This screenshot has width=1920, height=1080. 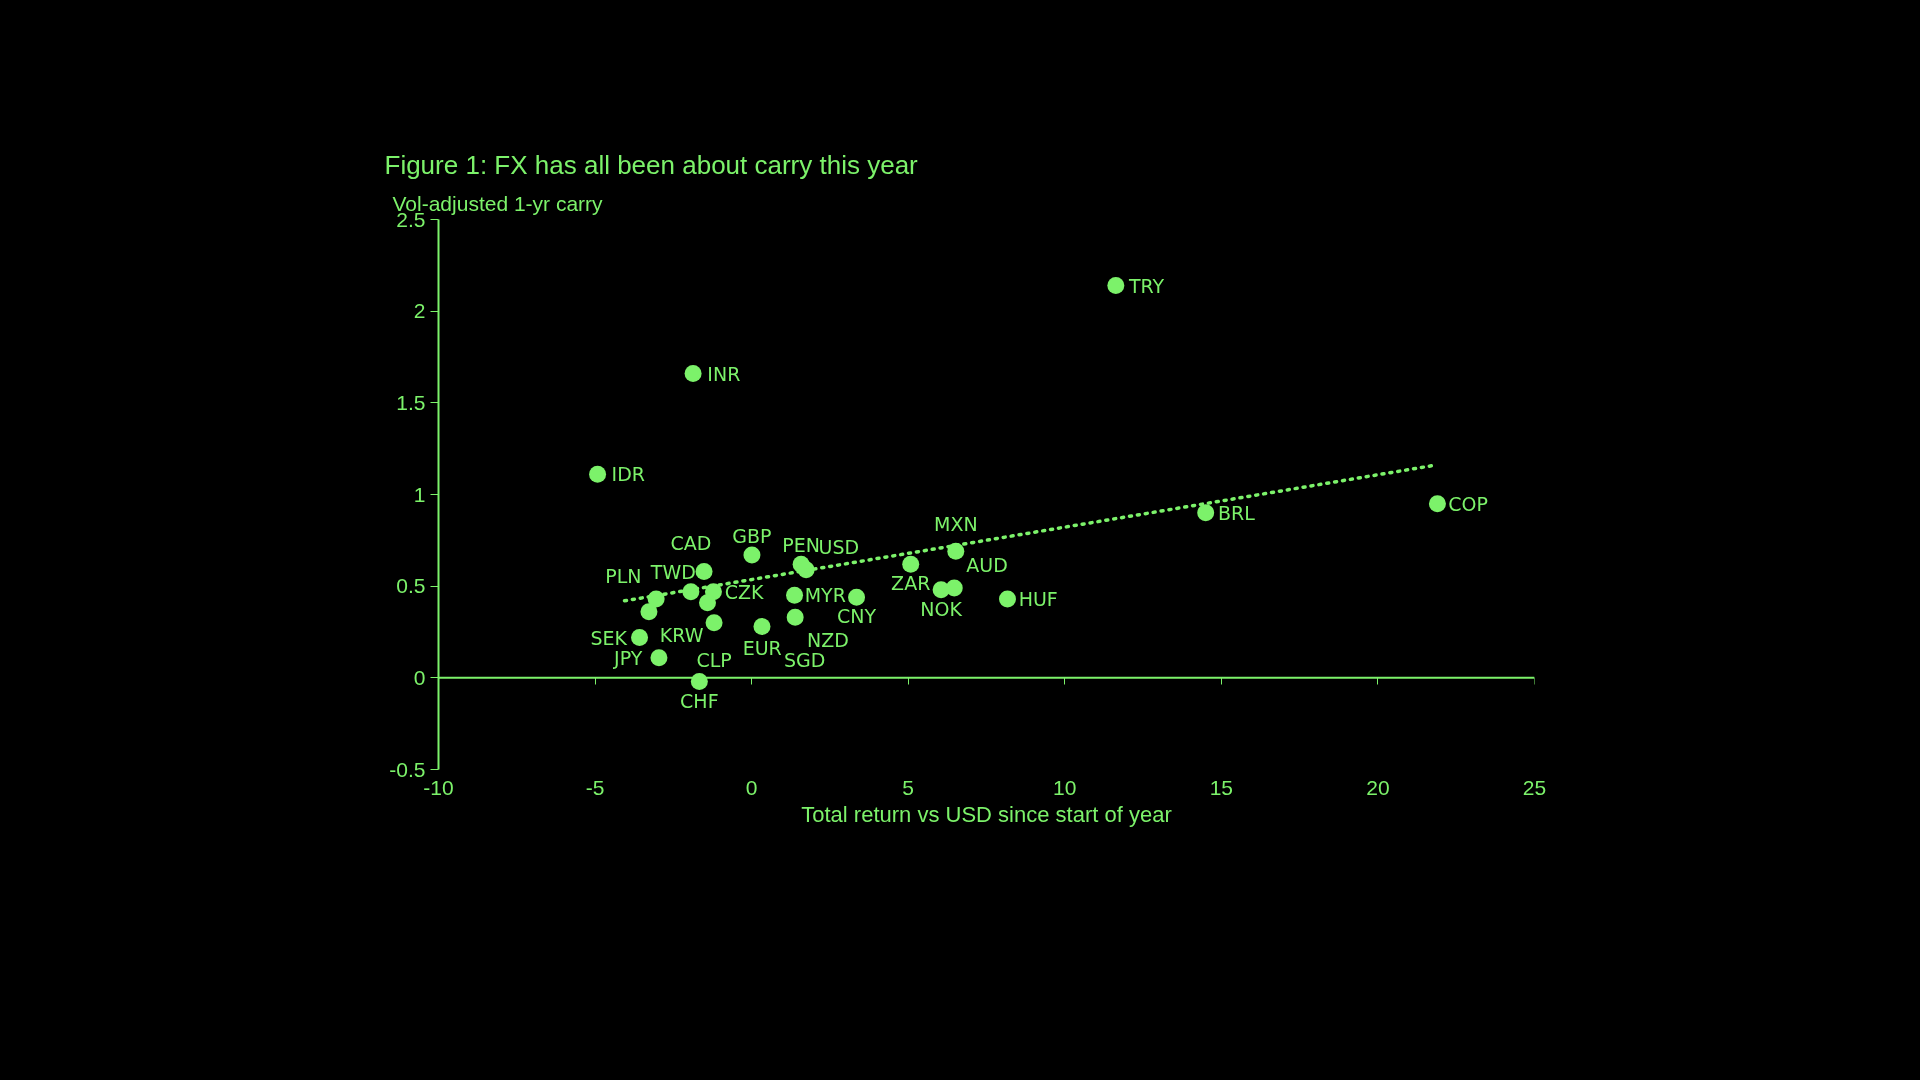 I want to click on annotation: TRY, so click(x=1146, y=285).